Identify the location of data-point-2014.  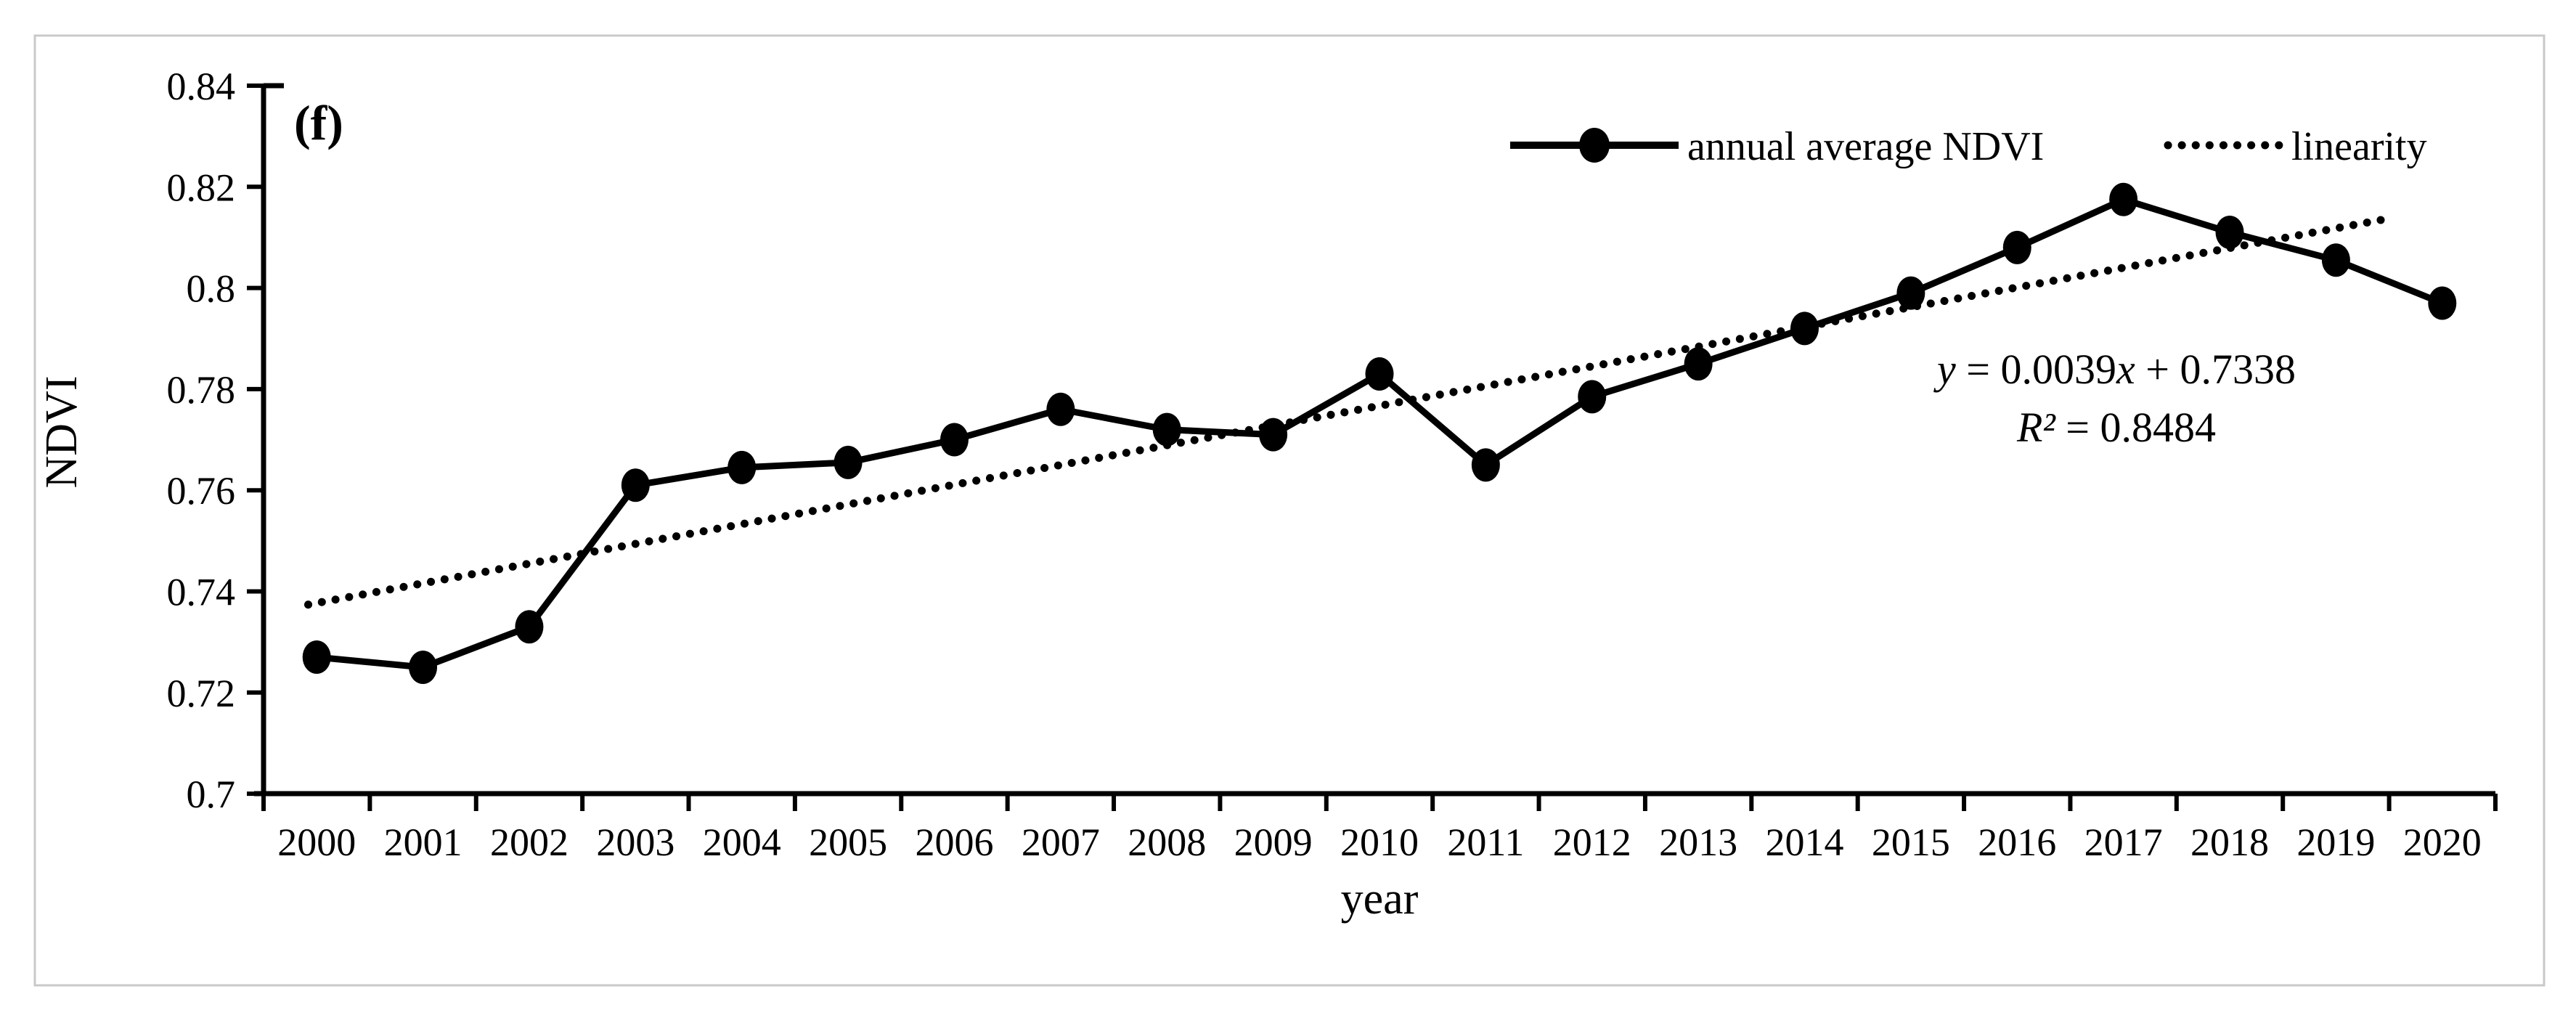
(1804, 329).